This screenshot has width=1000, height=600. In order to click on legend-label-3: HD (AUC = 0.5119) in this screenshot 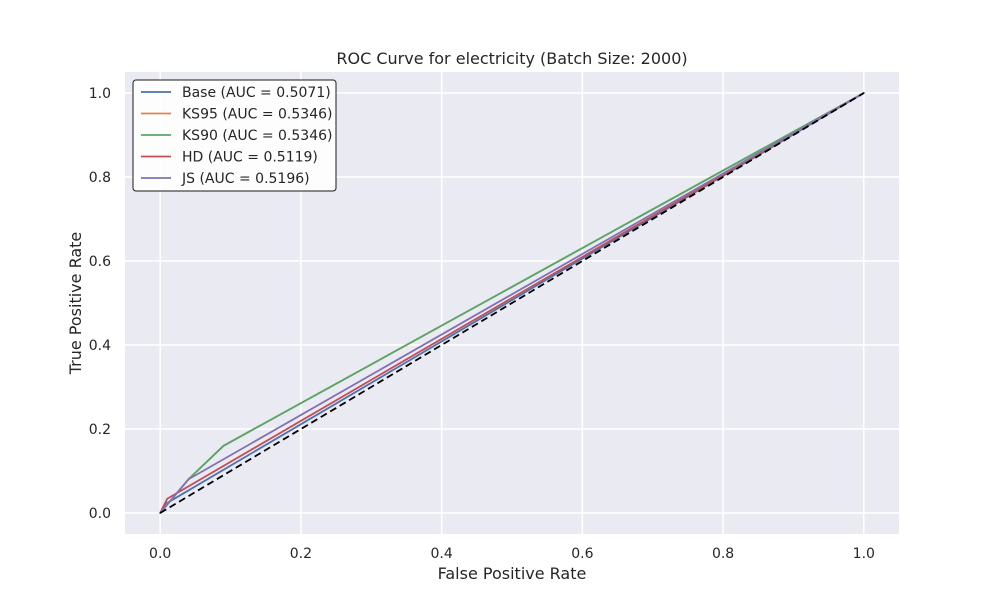, I will do `click(250, 158)`.